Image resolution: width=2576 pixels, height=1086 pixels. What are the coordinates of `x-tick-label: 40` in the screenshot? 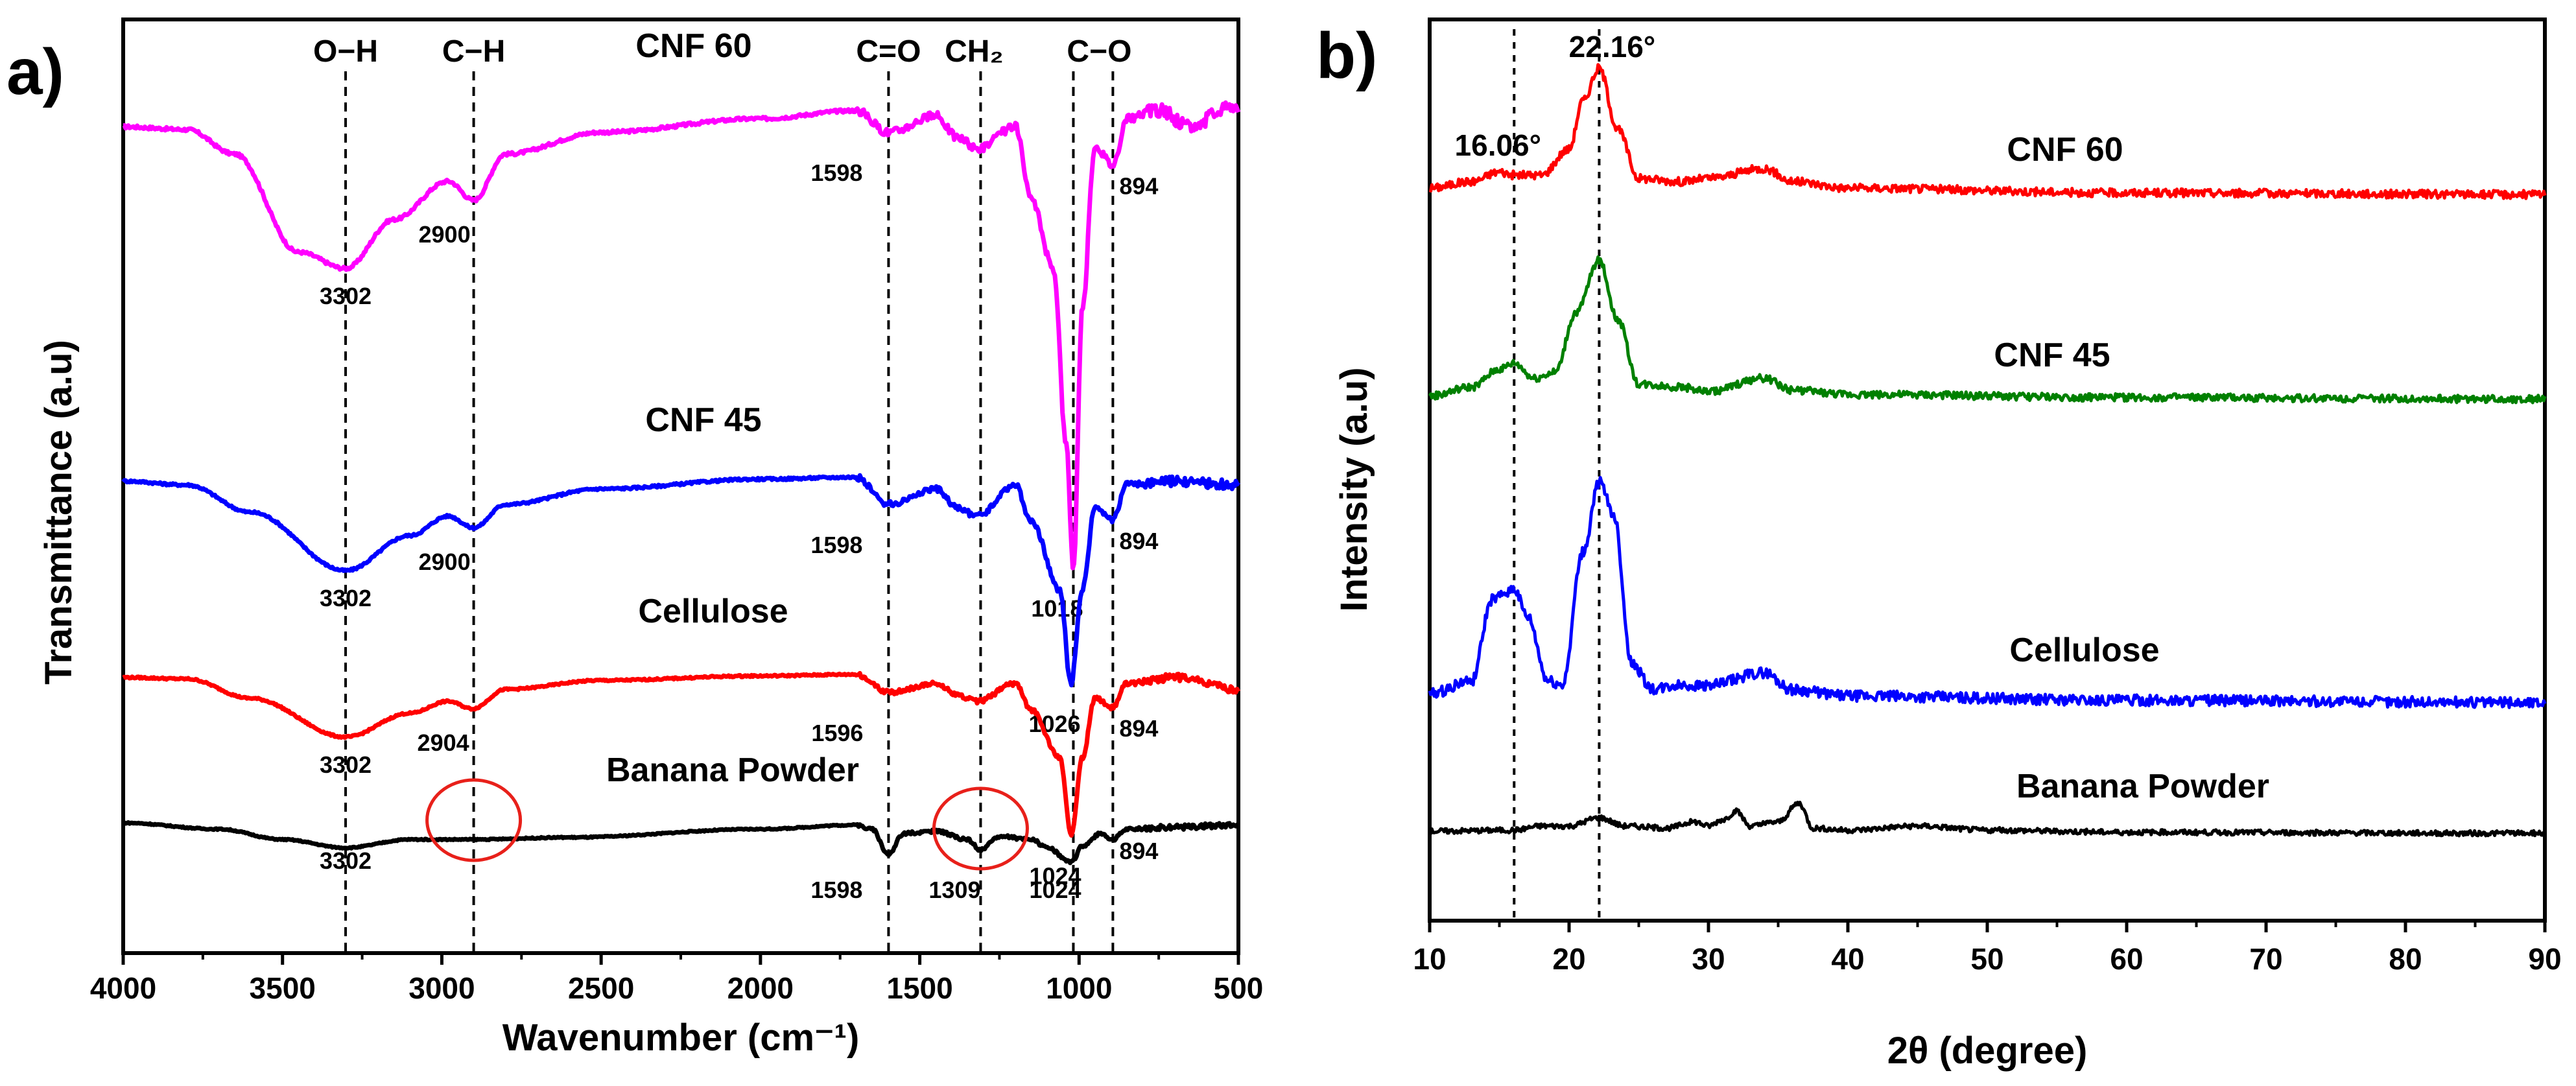 It's located at (1847, 959).